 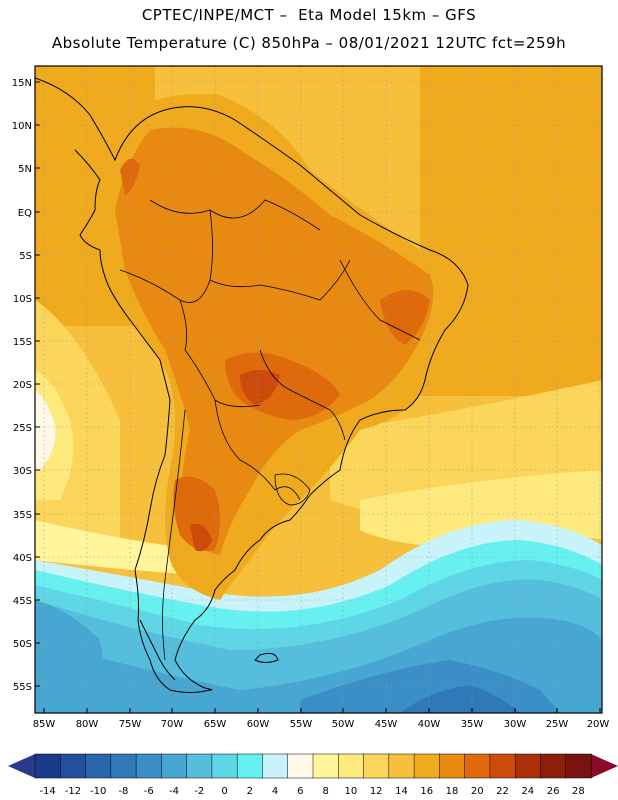 I want to click on lon-label: 35W, so click(x=472, y=724).